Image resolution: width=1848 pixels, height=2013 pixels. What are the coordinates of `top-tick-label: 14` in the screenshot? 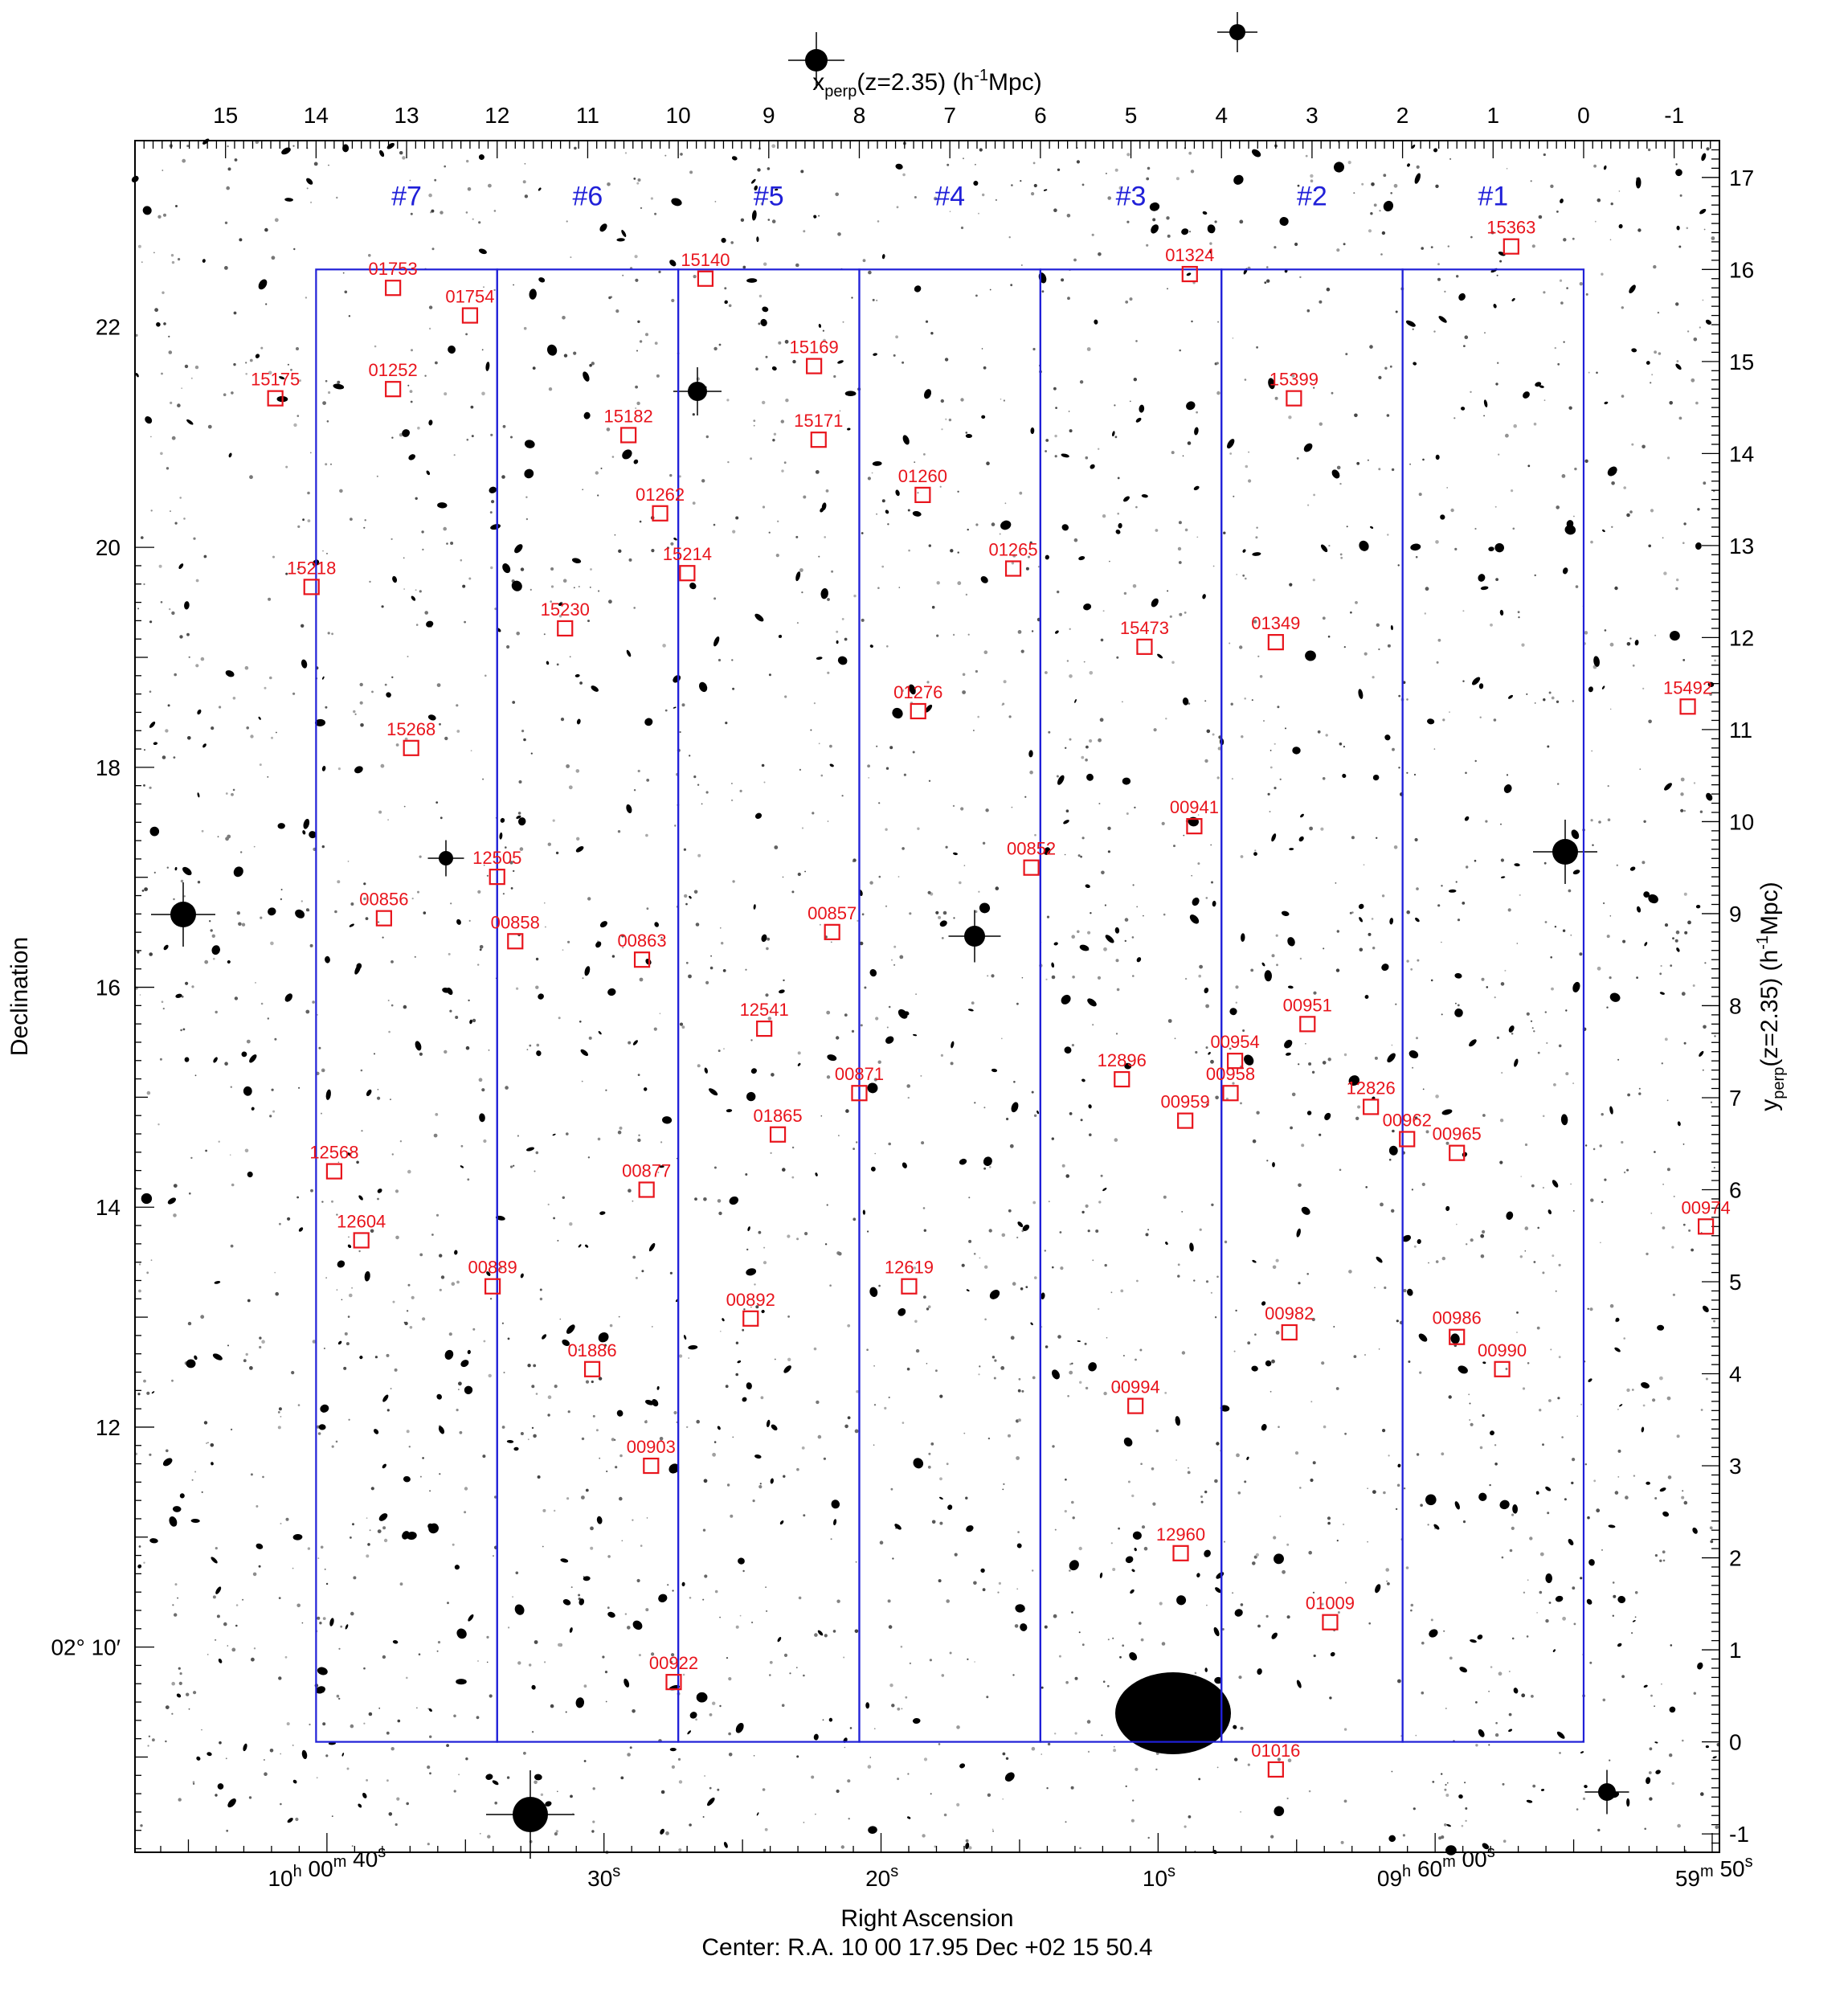 It's located at (316, 115).